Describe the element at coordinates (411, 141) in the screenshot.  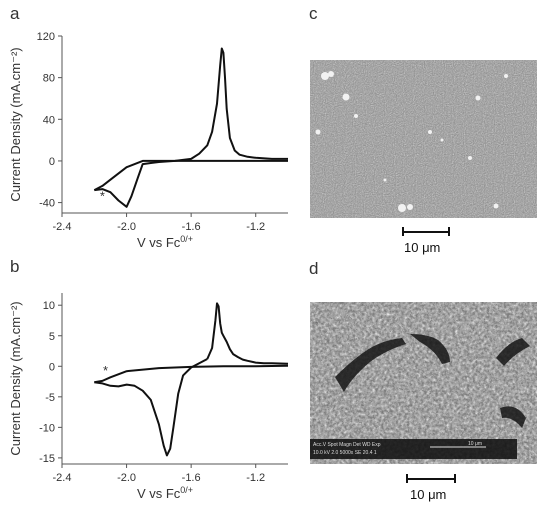
I see `sem-particles-c` at that location.